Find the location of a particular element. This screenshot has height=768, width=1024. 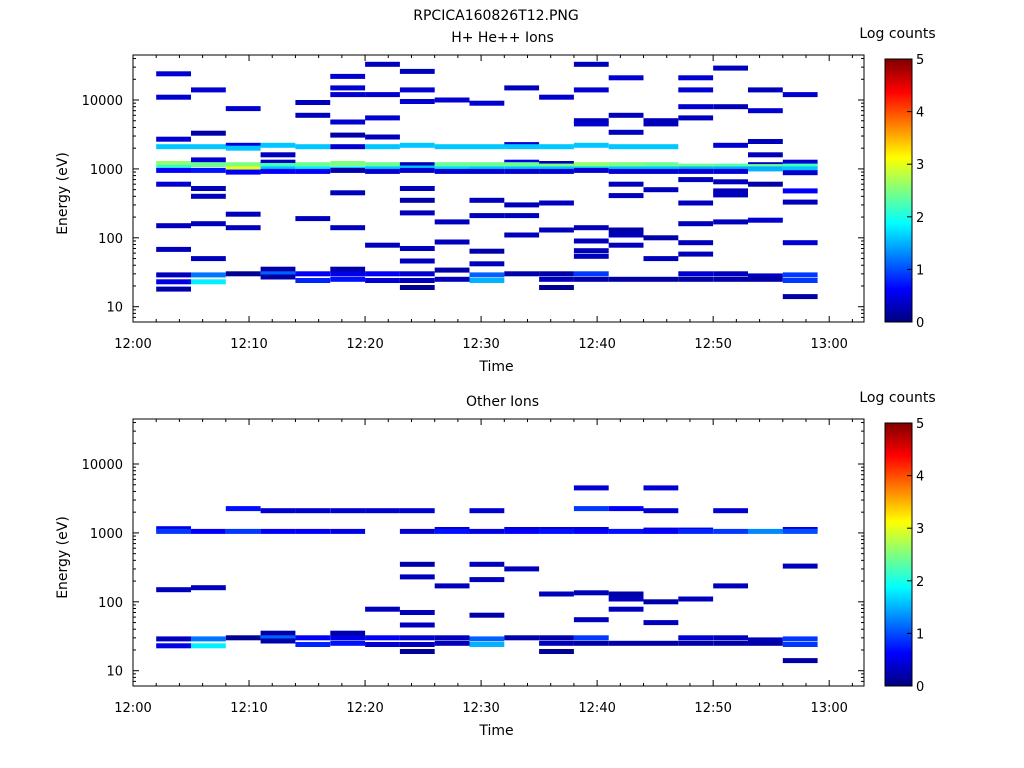

x-tick-label: 12:10 is located at coordinates (248, 344).